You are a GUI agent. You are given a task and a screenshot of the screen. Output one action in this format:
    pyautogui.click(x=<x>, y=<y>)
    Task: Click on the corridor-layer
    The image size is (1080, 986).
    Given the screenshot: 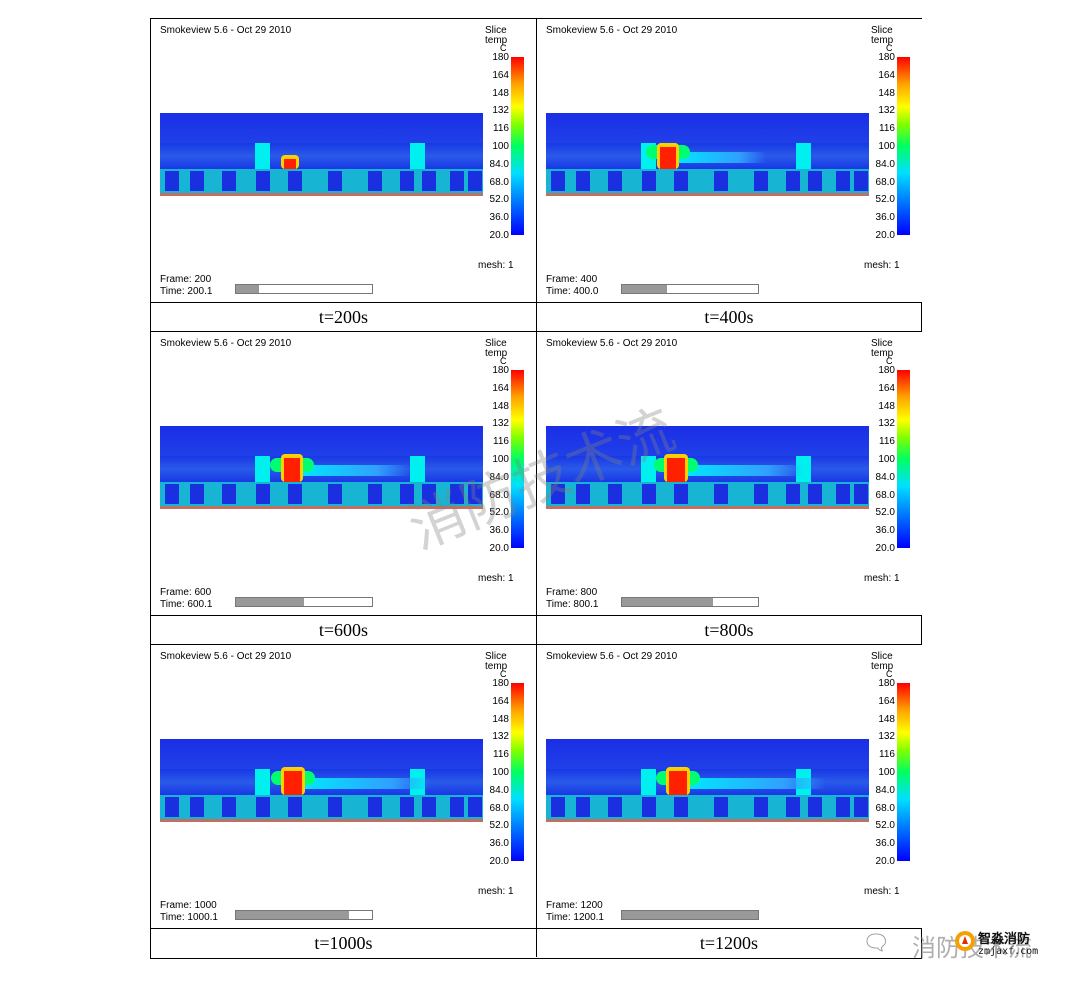 What is the action you would take?
    pyautogui.click(x=321, y=156)
    